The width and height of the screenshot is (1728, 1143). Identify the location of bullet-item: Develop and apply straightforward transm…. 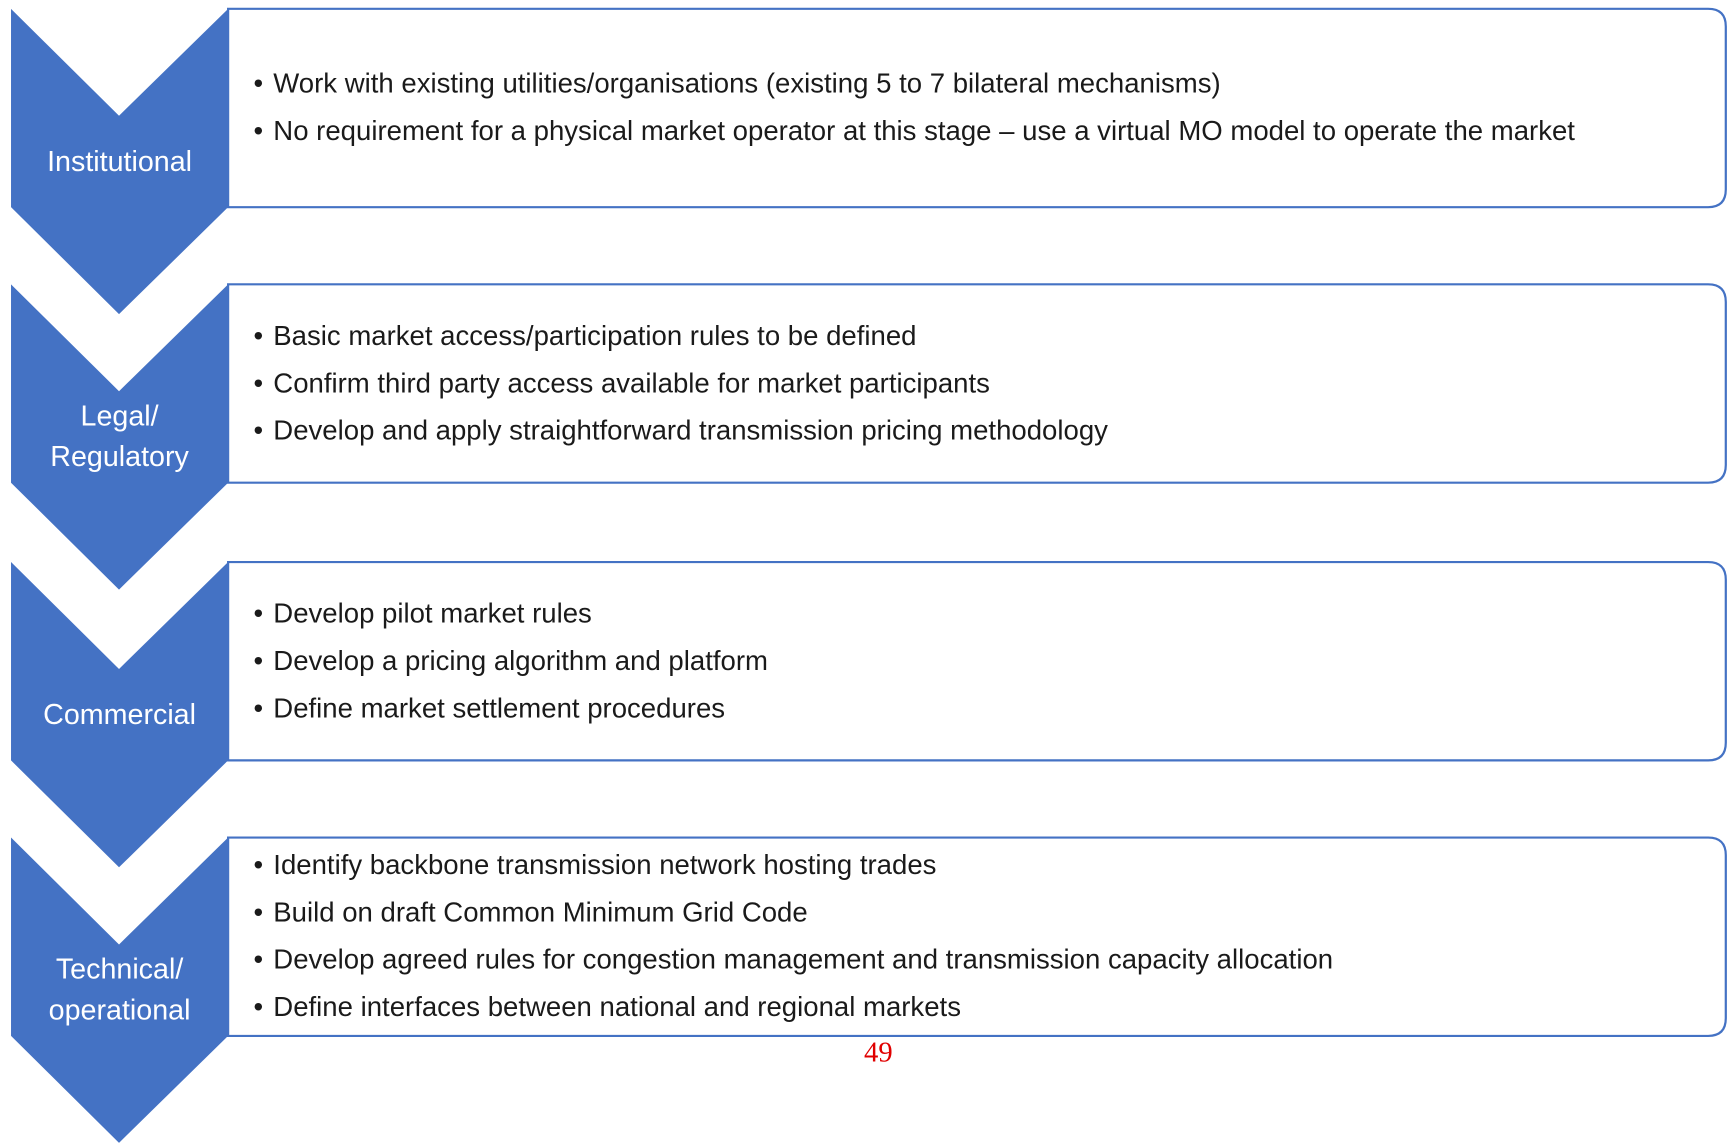
(983, 431).